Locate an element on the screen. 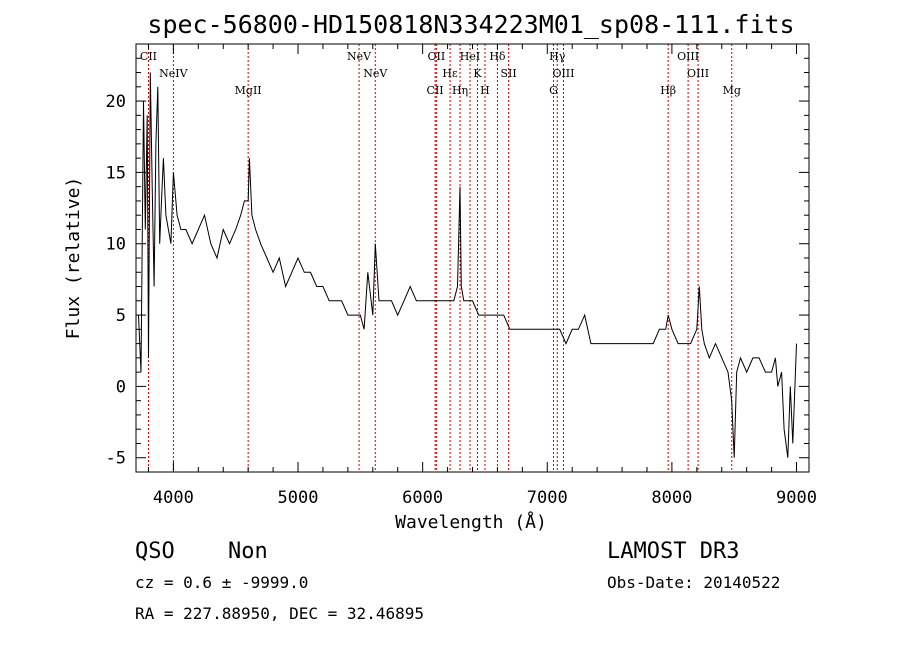 The image size is (900, 649). y-tick-label: 5 is located at coordinates (121, 316).